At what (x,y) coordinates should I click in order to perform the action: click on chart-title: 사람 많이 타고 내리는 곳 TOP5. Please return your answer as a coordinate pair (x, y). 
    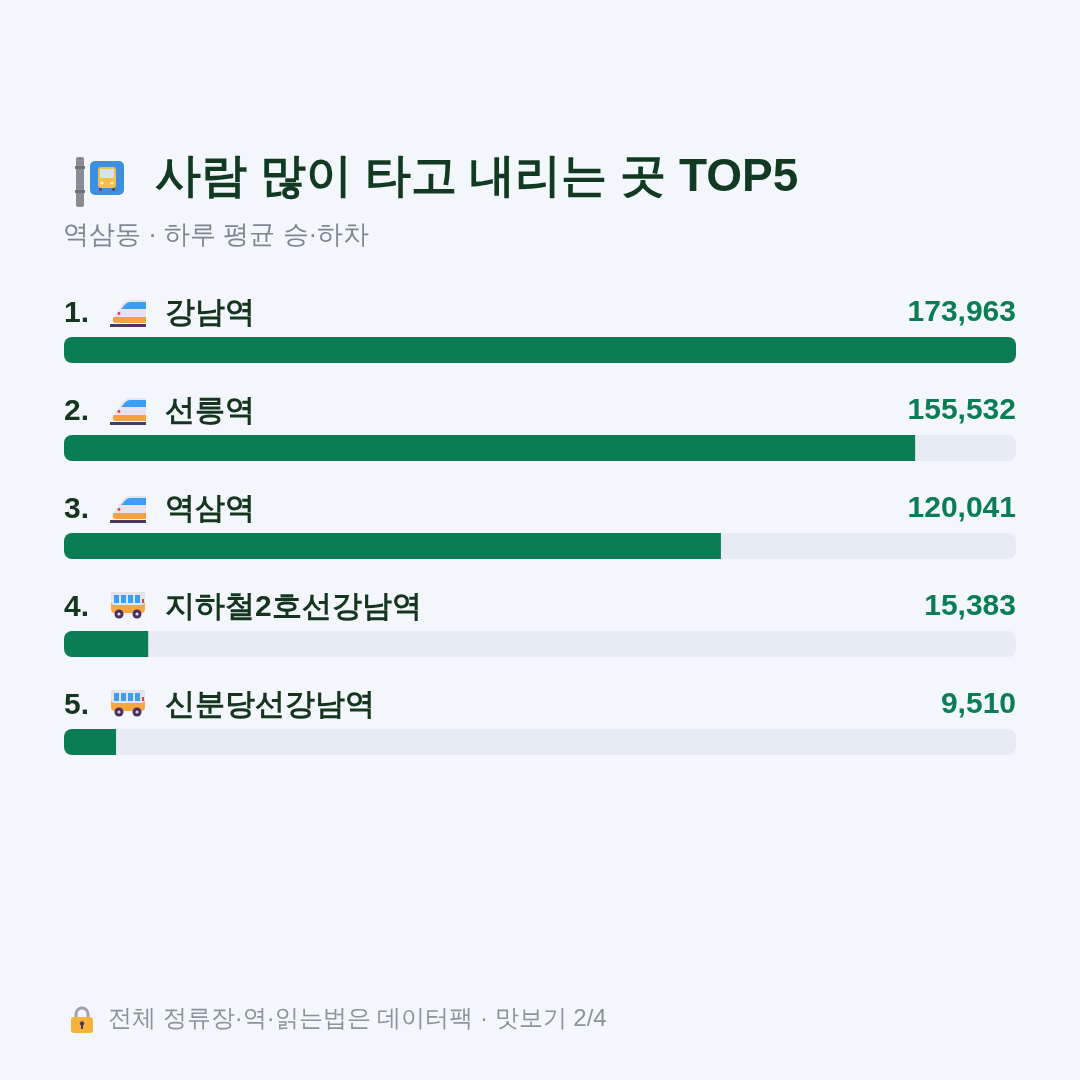
    Looking at the image, I should click on (477, 175).